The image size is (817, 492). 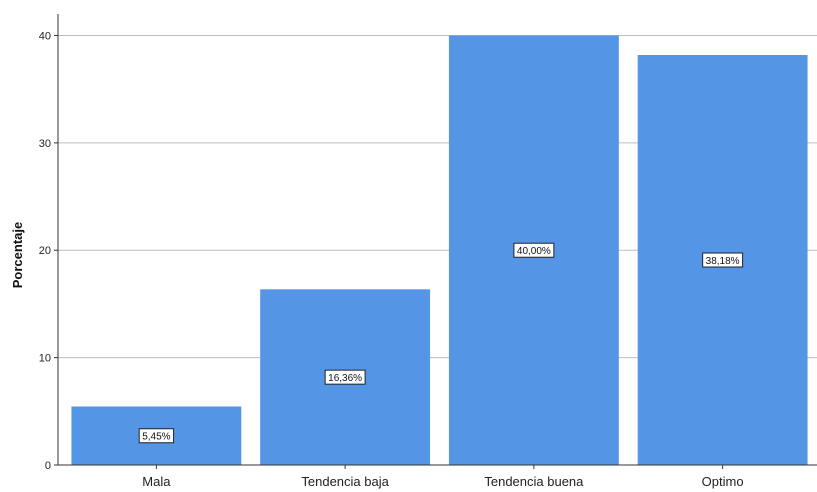 I want to click on y-ticks: 0 10 20 30 40, so click(x=48, y=251).